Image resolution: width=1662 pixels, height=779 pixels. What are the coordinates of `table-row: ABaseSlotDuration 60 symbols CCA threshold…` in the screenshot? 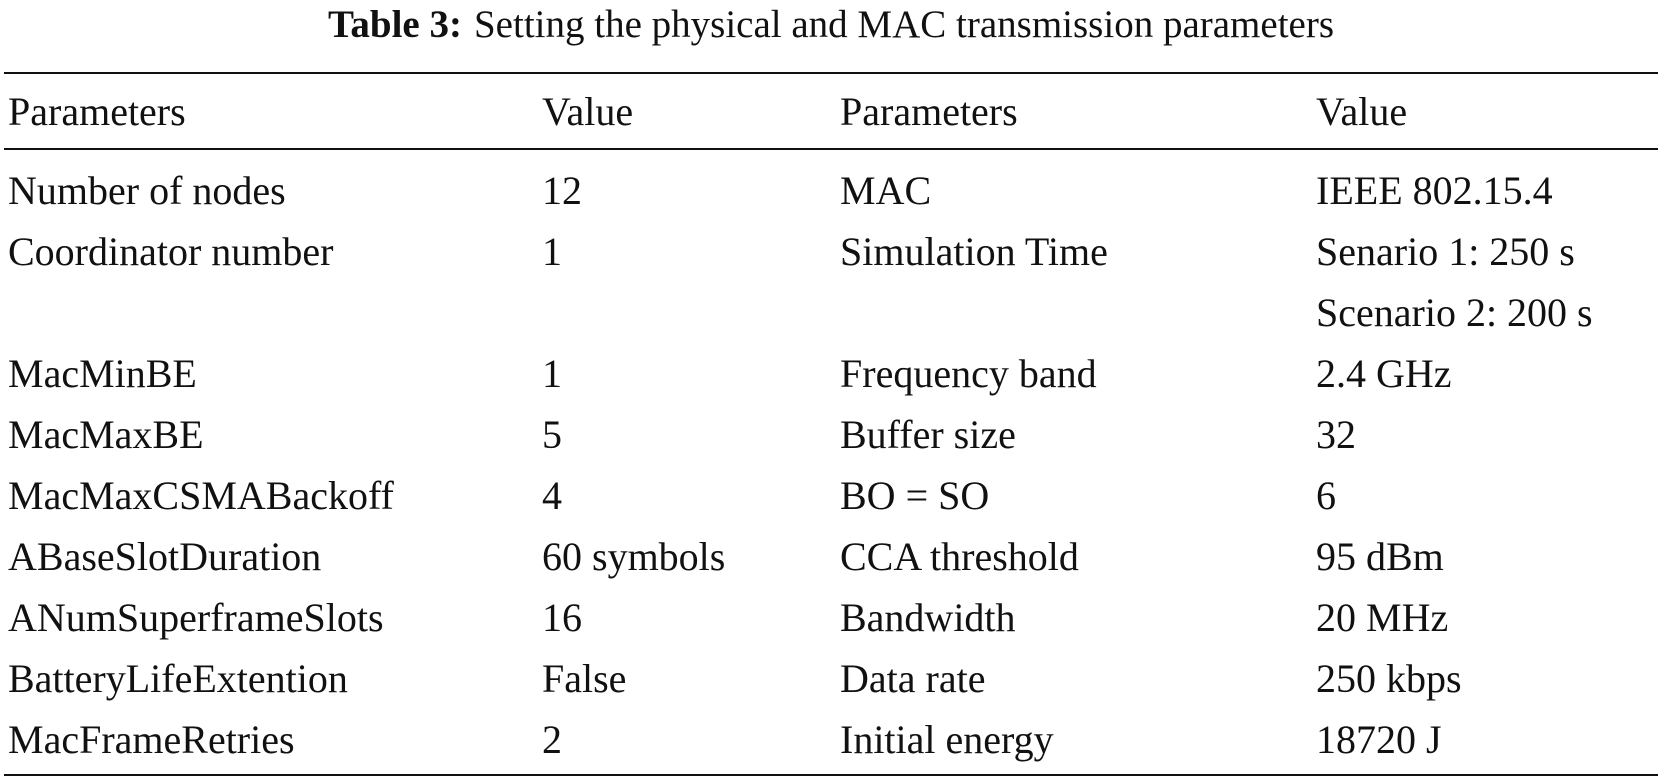 It's located at (831, 556).